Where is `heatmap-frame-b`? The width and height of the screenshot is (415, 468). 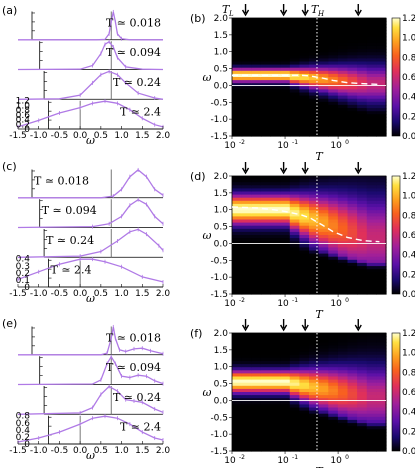 heatmap-frame-b is located at coordinates (309, 77).